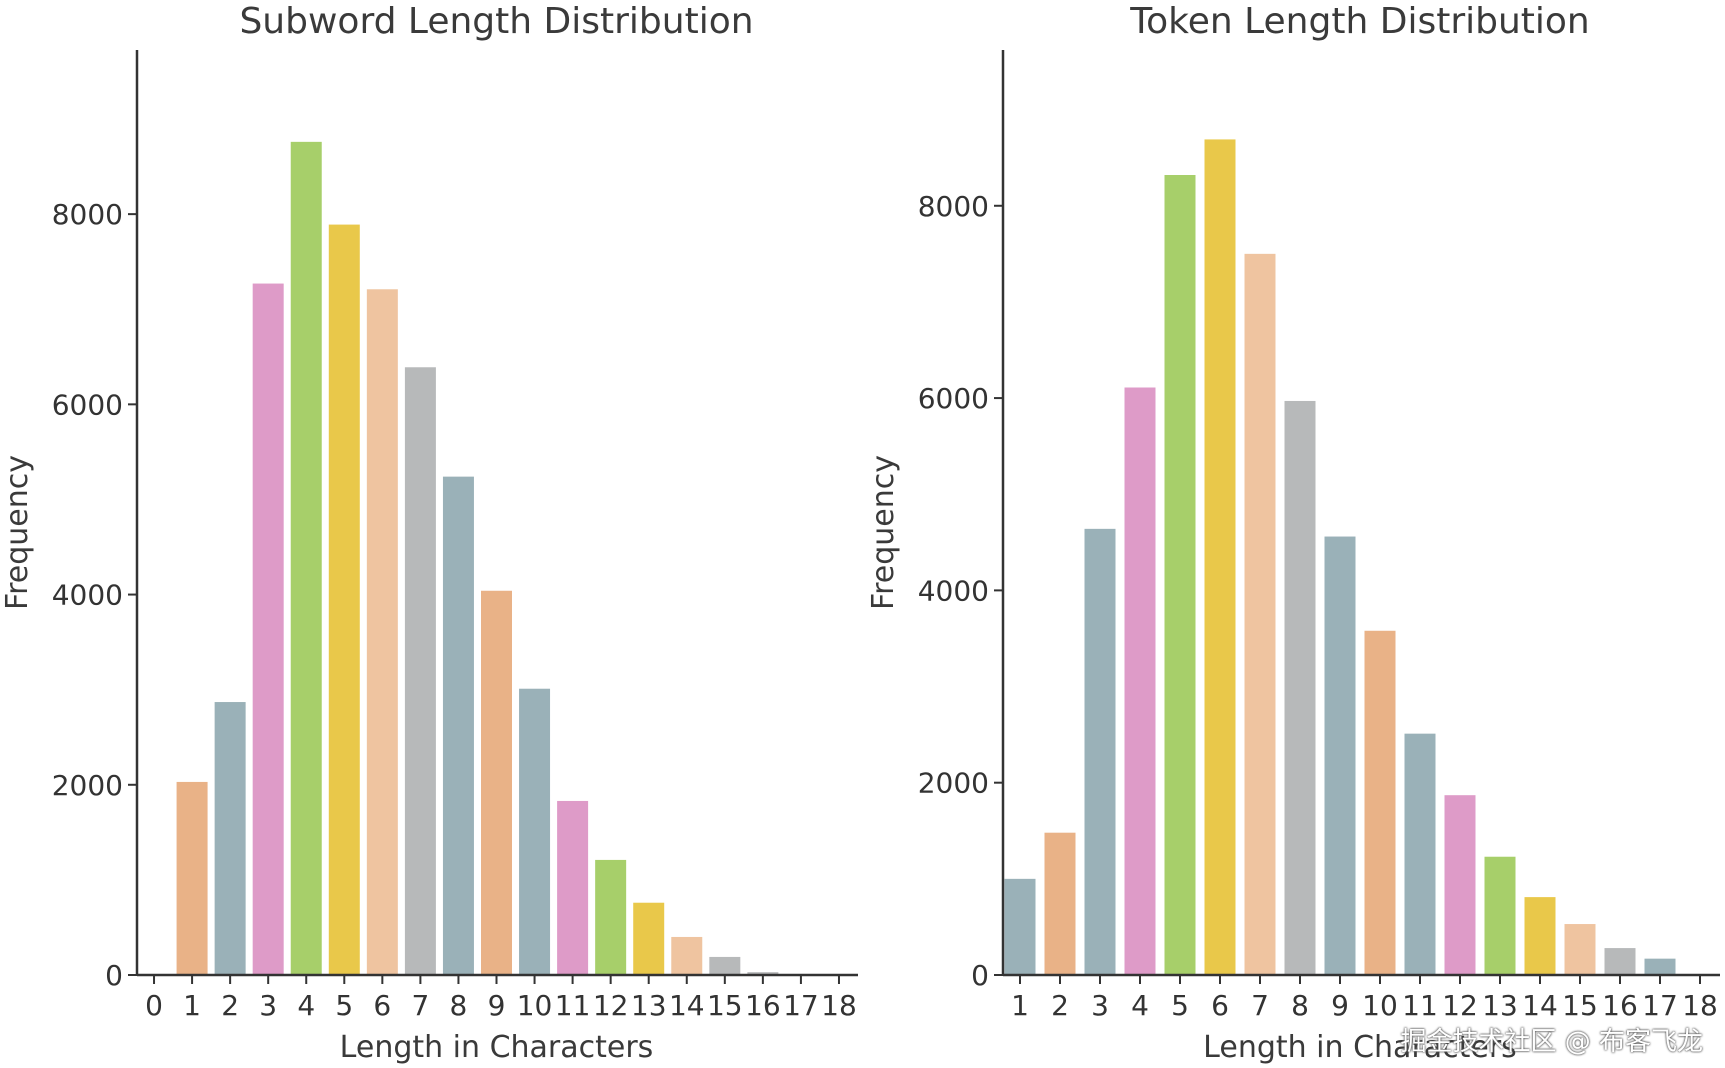 The width and height of the screenshot is (1725, 1068). What do you see at coordinates (1551, 1042) in the screenshot?
I see `watermark-text: 掘金技术社区 @ 布客飞龙` at bounding box center [1551, 1042].